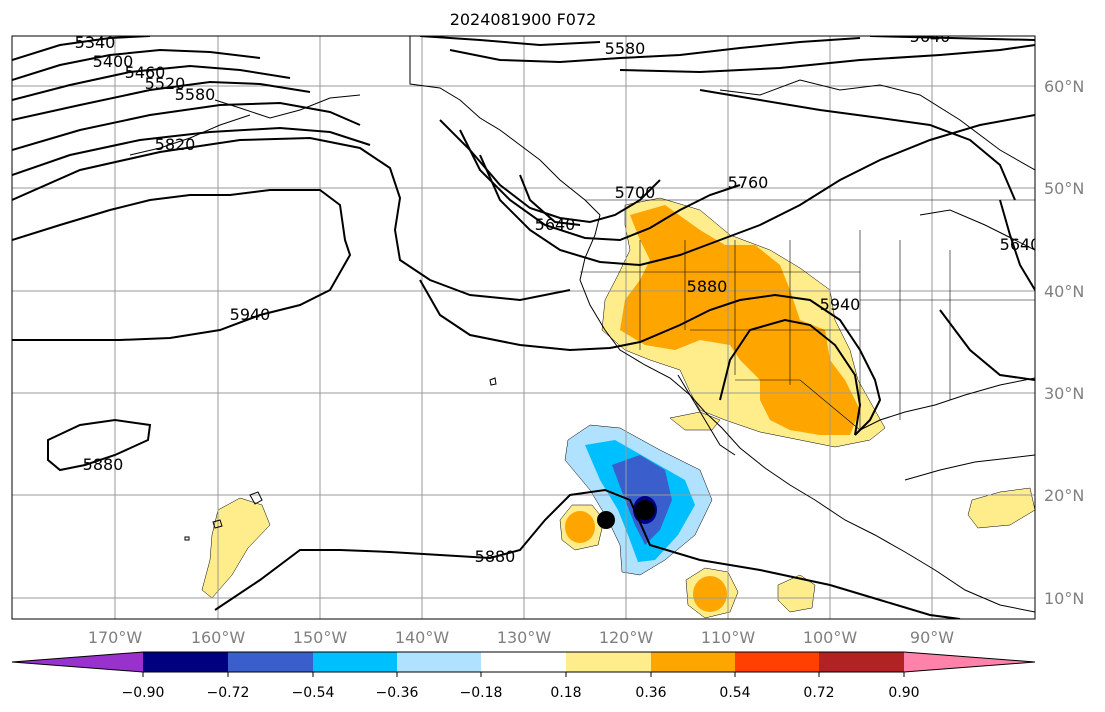 The height and width of the screenshot is (712, 1105). I want to click on colorbar-extend-low, so click(77, 662).